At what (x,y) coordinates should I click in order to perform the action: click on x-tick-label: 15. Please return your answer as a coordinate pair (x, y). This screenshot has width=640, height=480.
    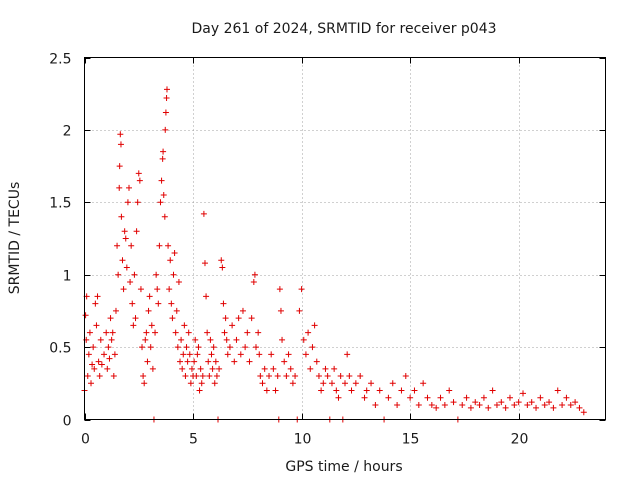
    Looking at the image, I should click on (411, 440).